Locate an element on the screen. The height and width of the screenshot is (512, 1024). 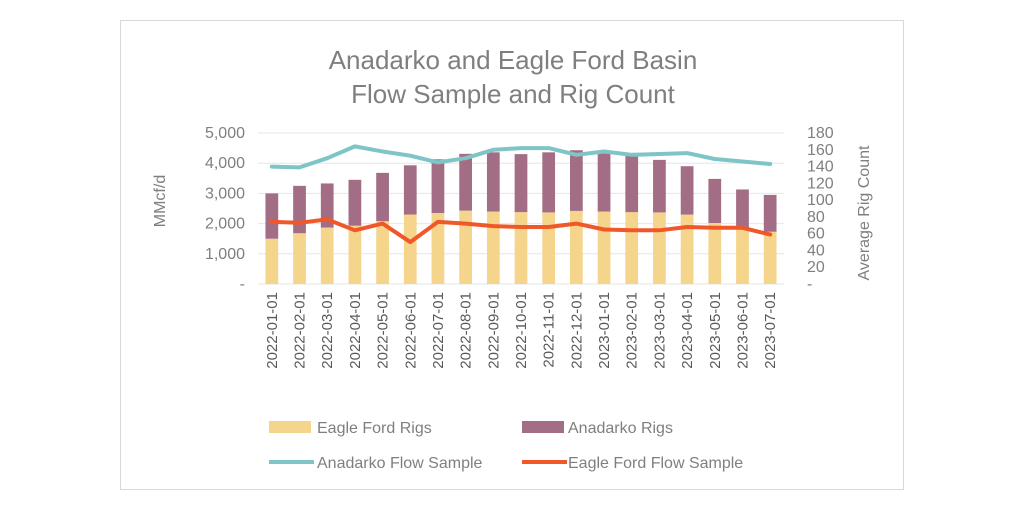
y2-tick-label: 120 is located at coordinates (820, 183).